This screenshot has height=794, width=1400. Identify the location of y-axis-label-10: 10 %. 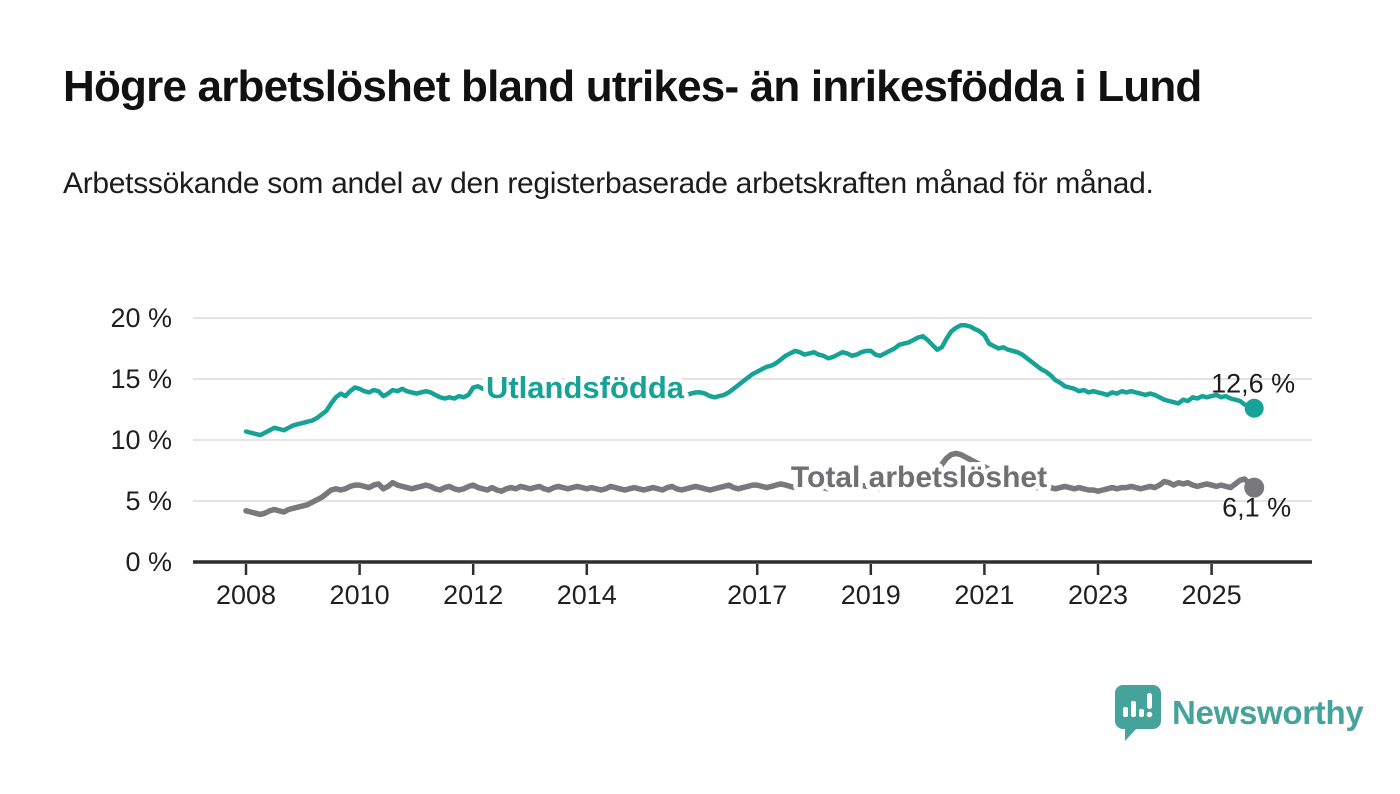
(141, 440).